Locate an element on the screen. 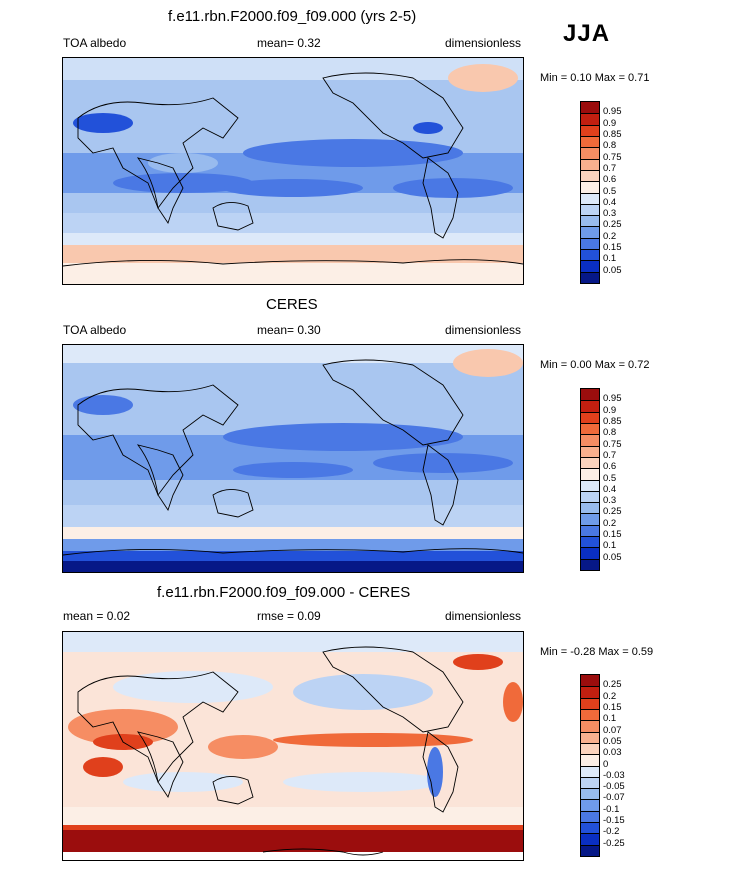 The width and height of the screenshot is (733, 872). panel1-field-label: TOA albedo is located at coordinates (95, 43).